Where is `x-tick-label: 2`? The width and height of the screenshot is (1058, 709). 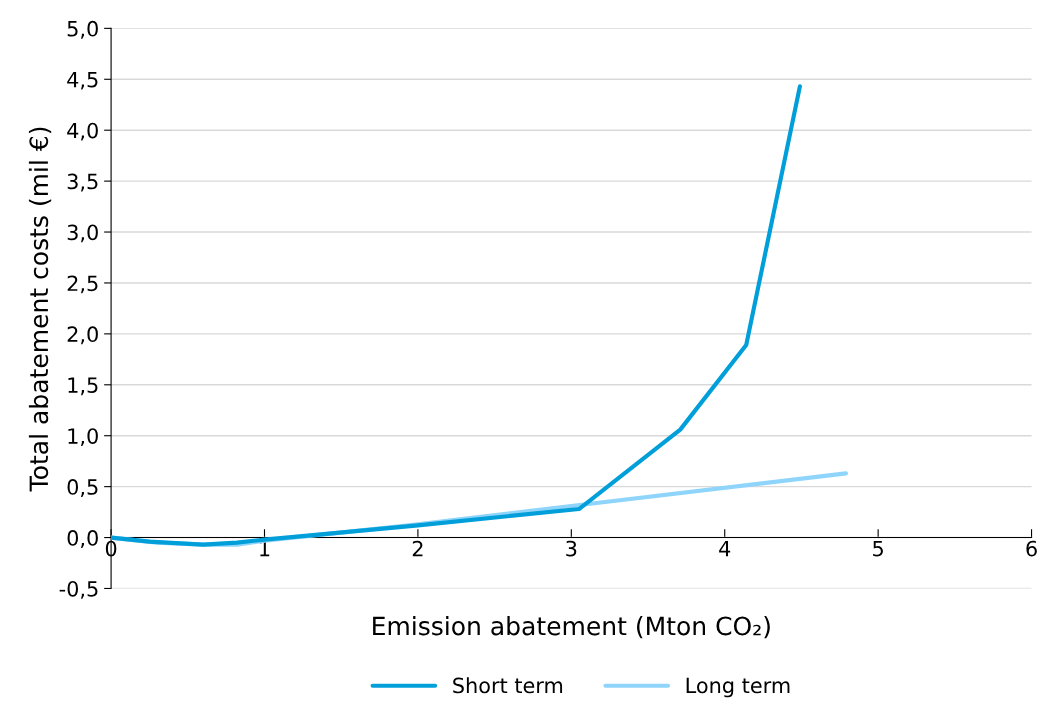
x-tick-label: 2 is located at coordinates (417, 548).